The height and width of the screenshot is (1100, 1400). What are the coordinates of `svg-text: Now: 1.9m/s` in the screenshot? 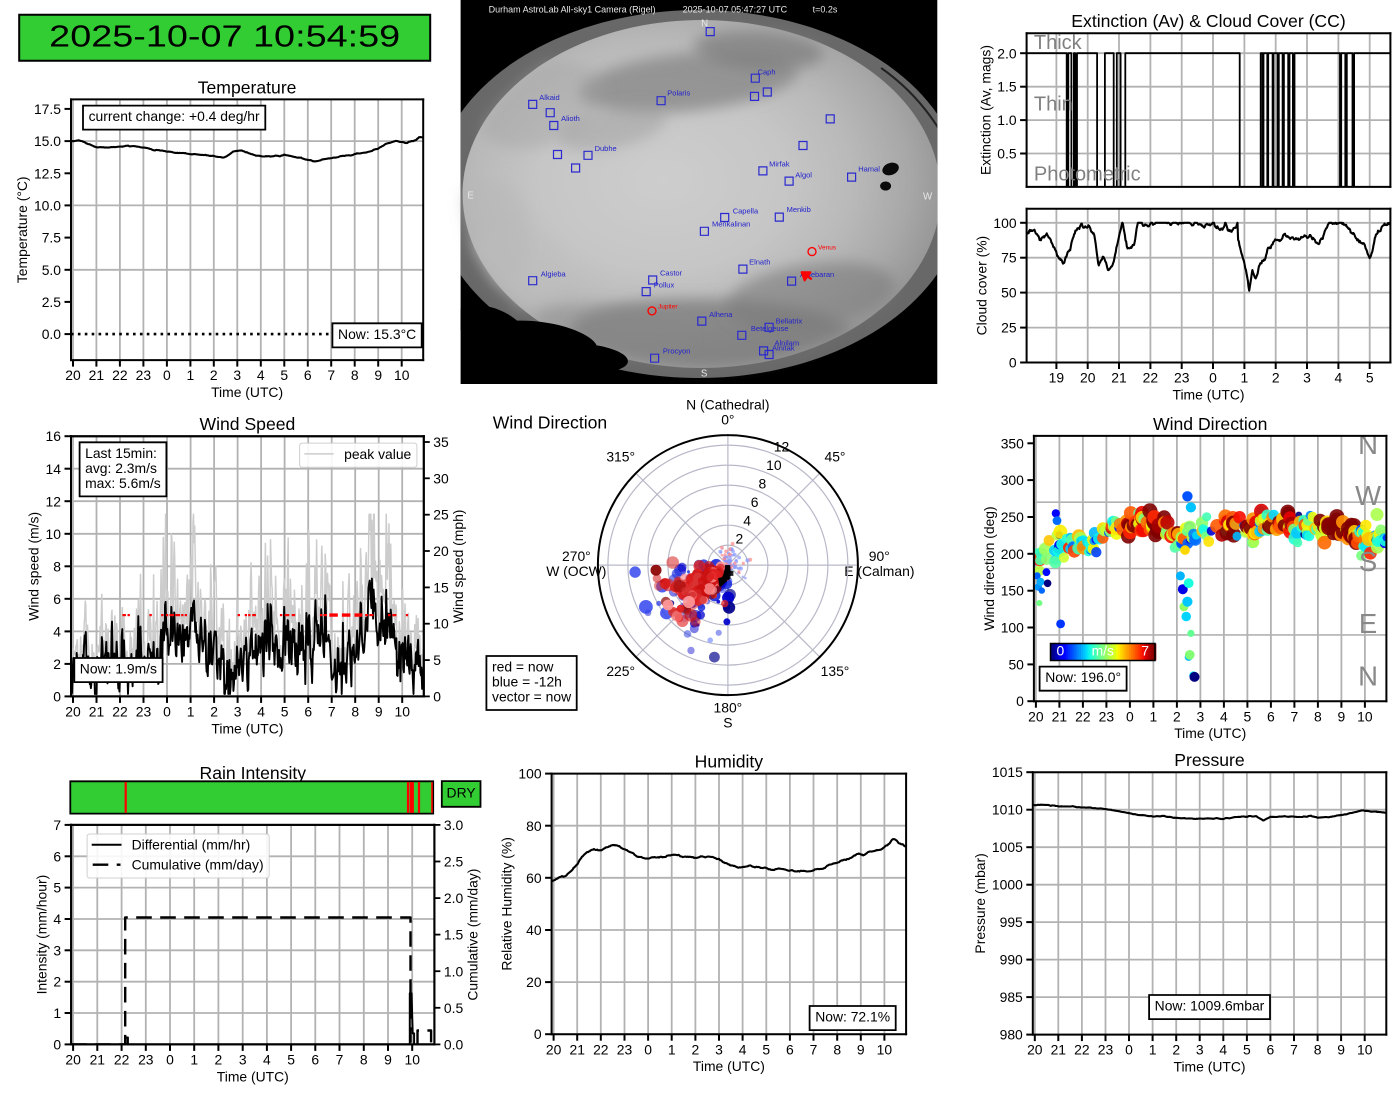 It's located at (118, 669).